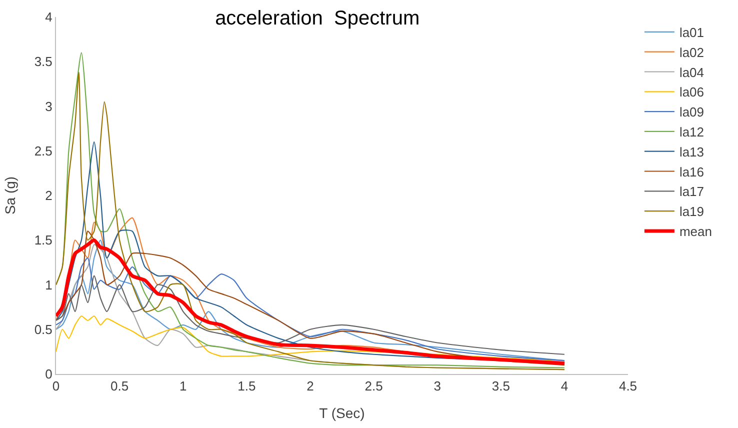  I want to click on x-tick-label: 4.5, so click(628, 386).